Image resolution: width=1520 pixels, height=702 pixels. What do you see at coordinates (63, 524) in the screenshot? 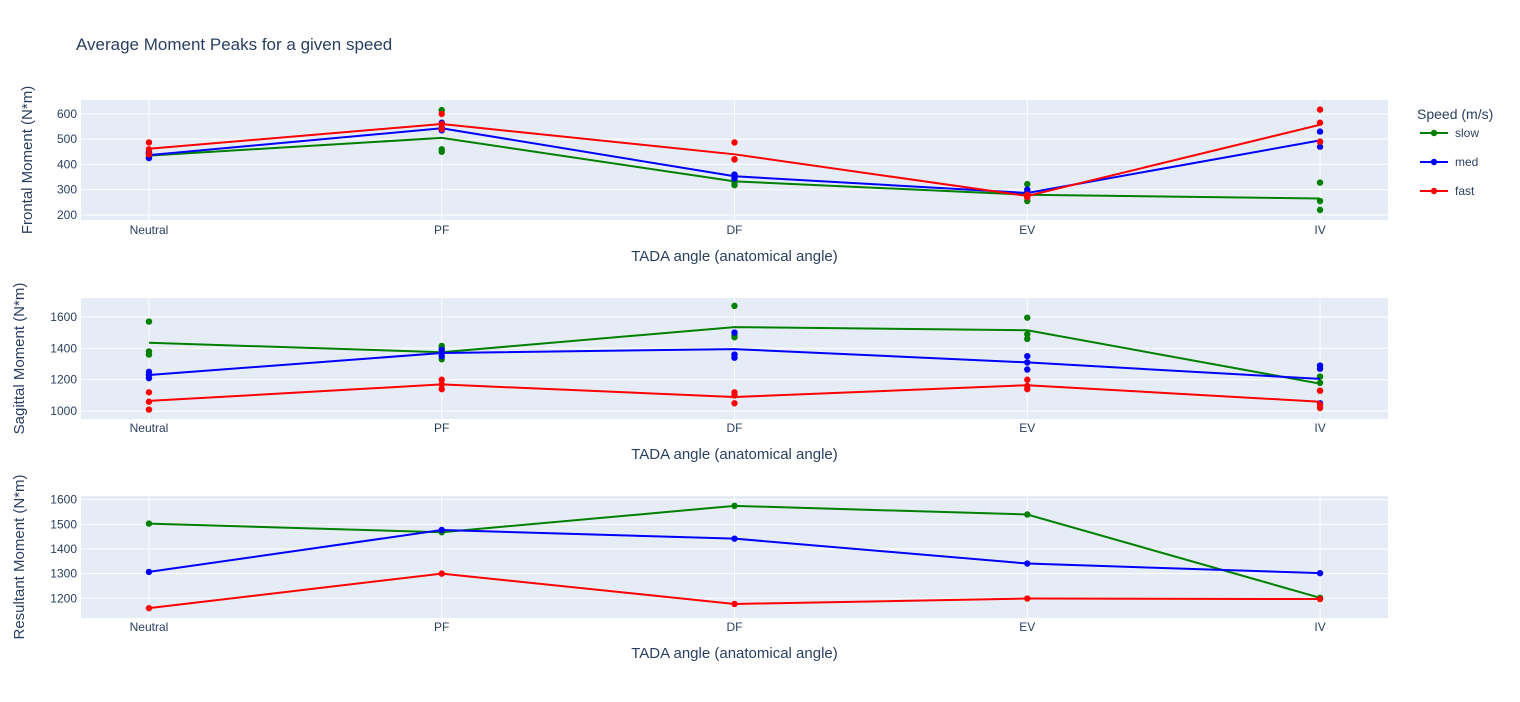
I see `y-tick-label: 1500` at bounding box center [63, 524].